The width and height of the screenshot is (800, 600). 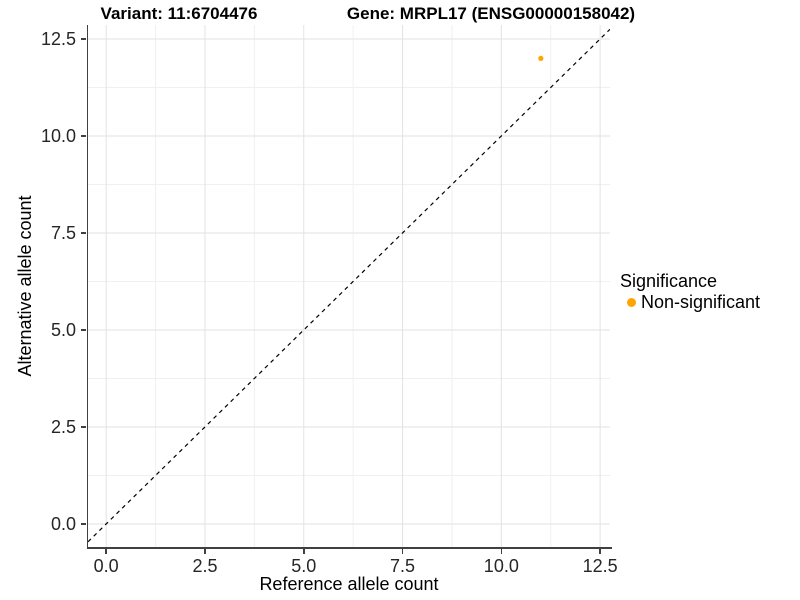 I want to click on y-tick-label: 0.0, so click(x=63, y=523).